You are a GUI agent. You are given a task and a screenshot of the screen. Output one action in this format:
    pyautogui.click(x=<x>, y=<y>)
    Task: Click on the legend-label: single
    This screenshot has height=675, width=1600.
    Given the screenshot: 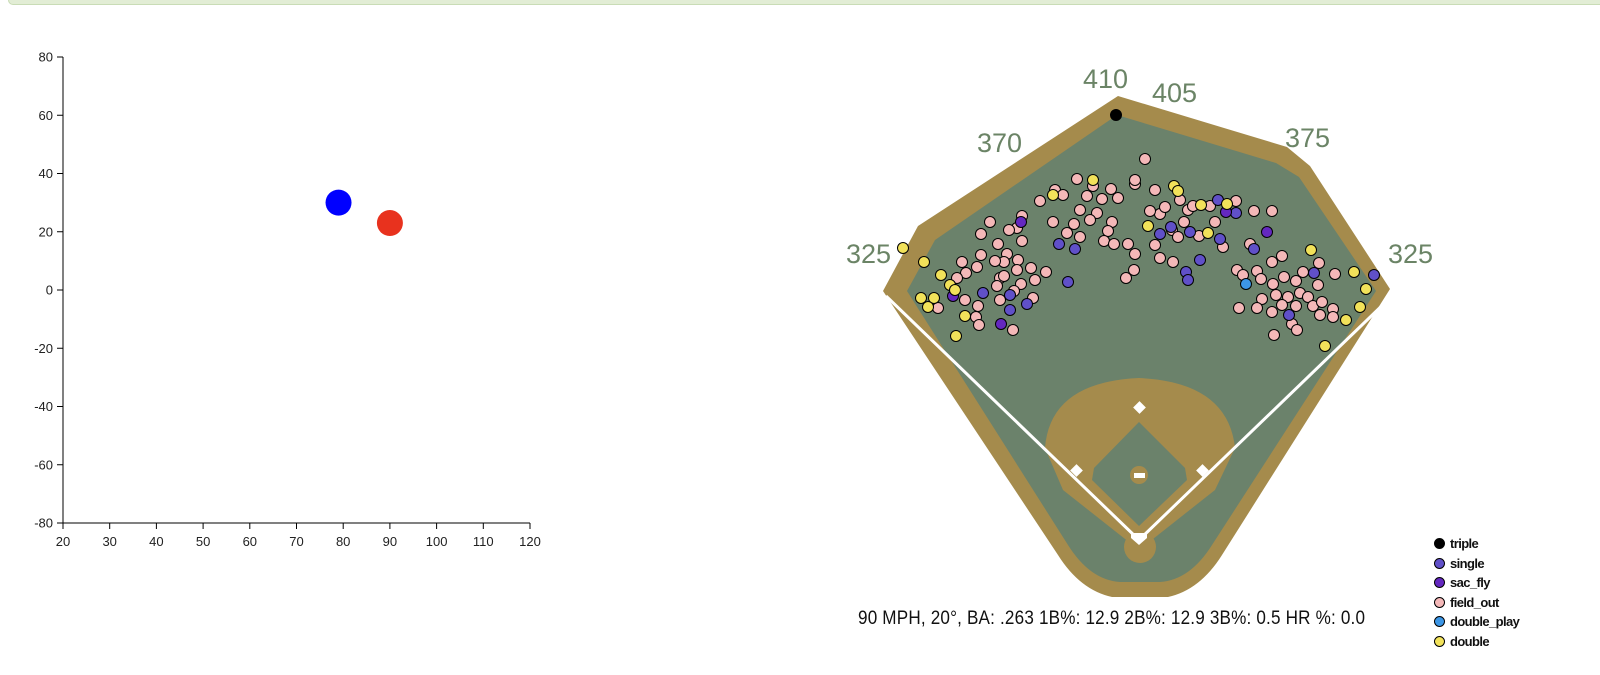 What is the action you would take?
    pyautogui.click(x=1467, y=563)
    